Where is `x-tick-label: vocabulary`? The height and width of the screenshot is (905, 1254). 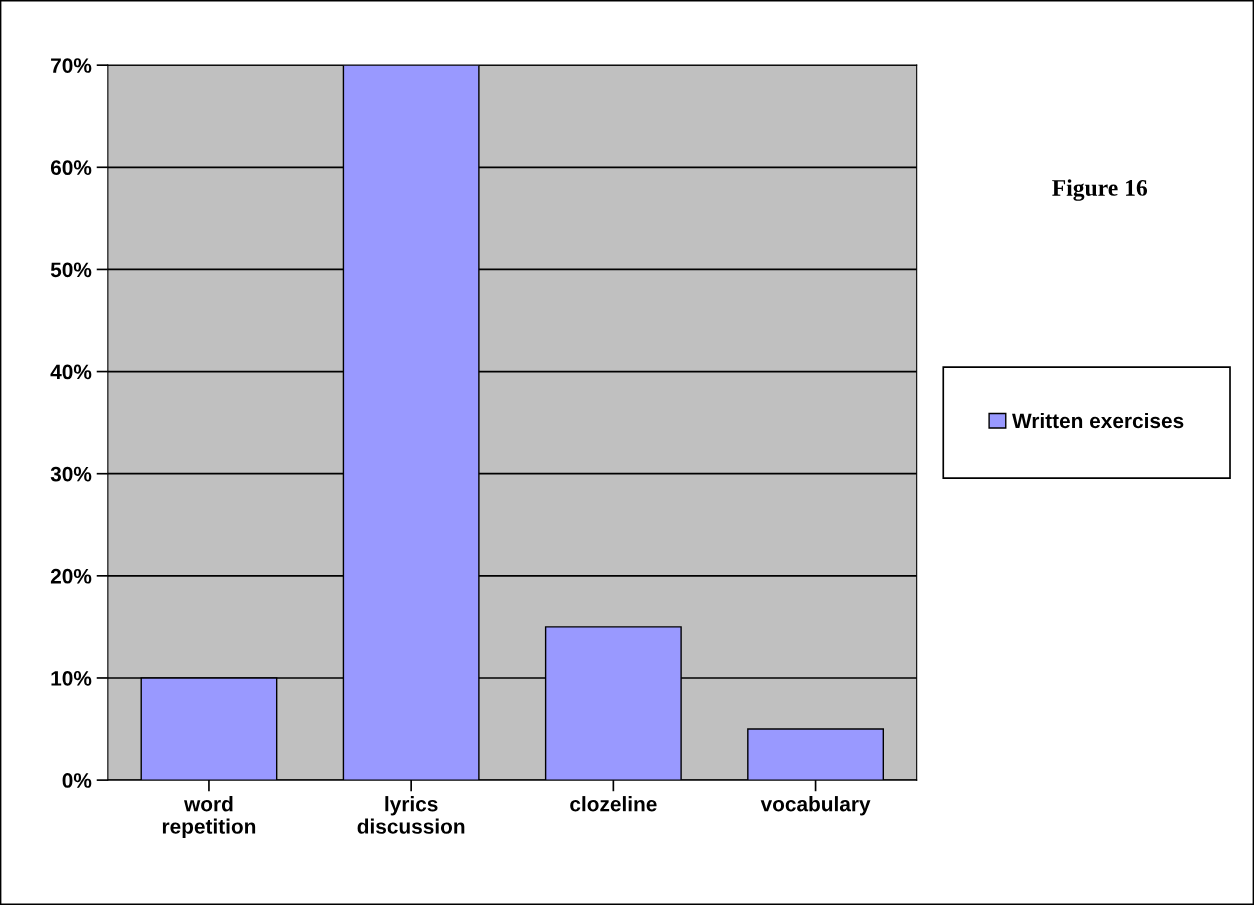 x-tick-label: vocabulary is located at coordinates (815, 806).